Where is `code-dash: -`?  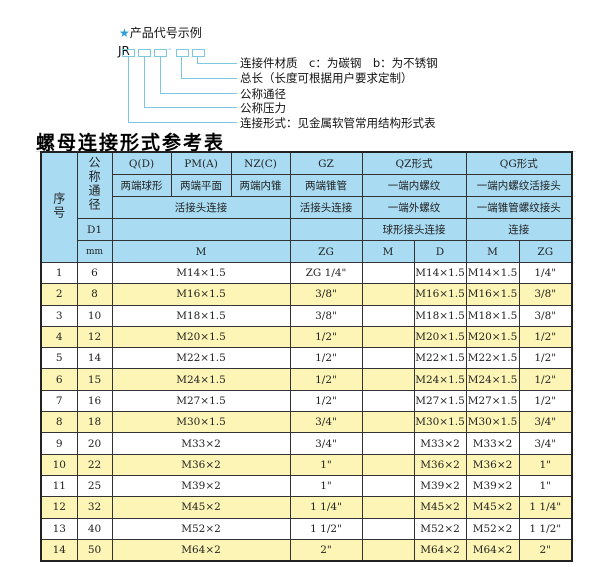
code-dash: - is located at coordinates (170, 49).